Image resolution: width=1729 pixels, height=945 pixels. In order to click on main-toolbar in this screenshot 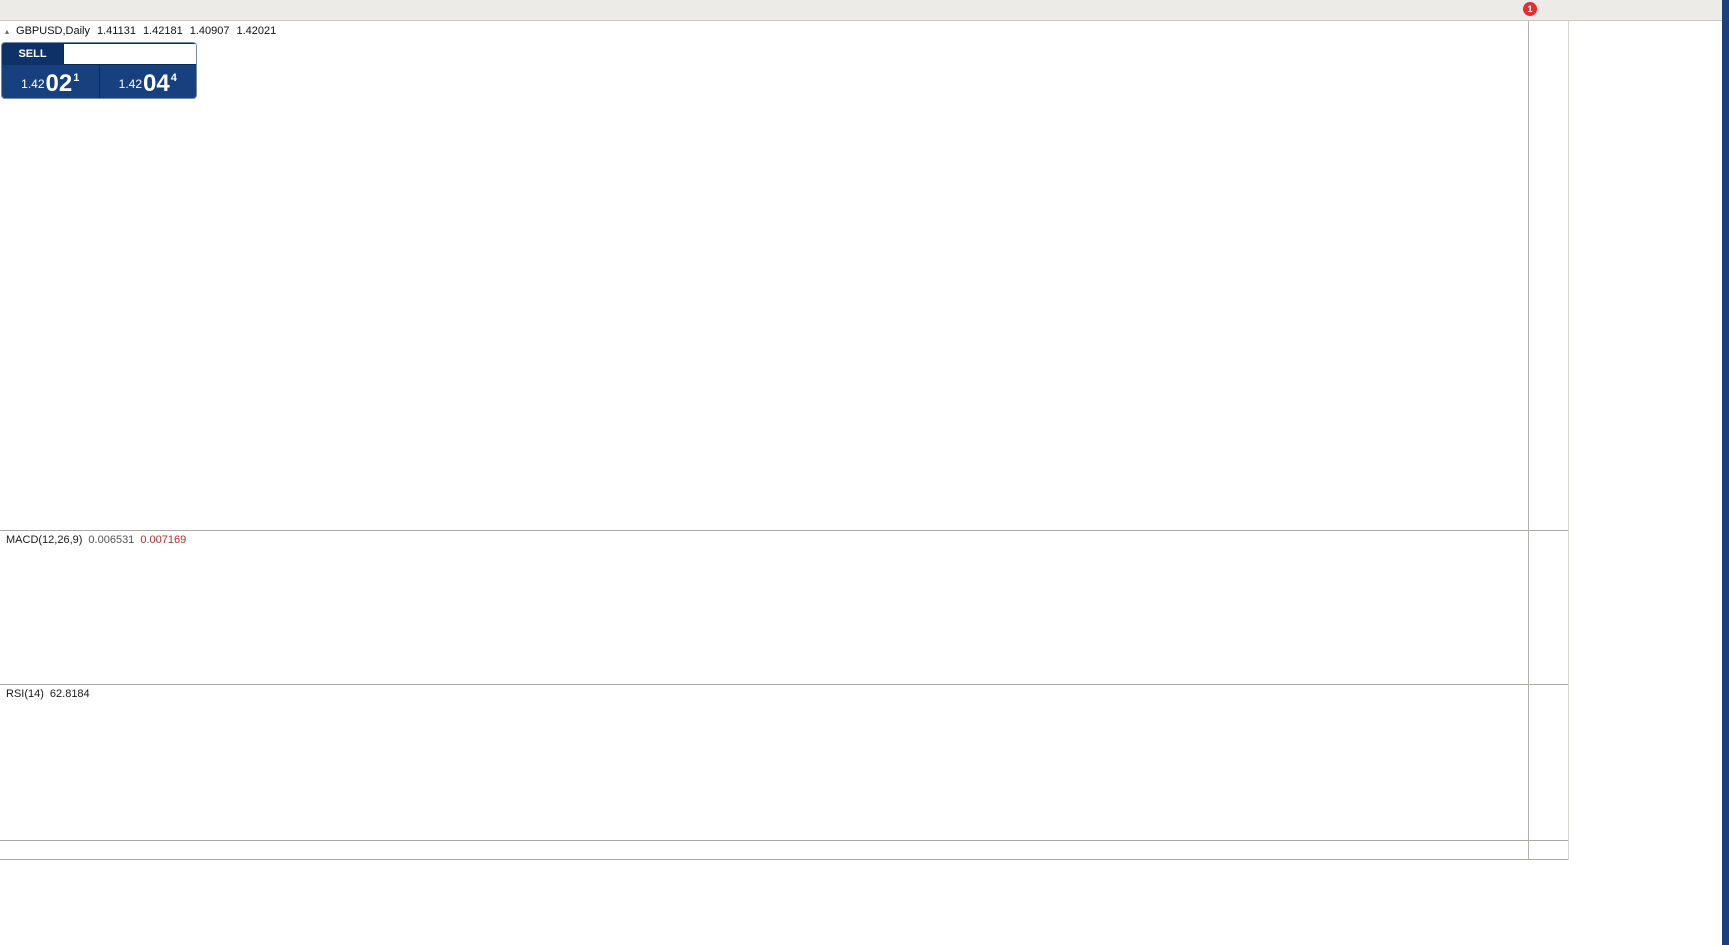, I will do `click(861, 10)`.